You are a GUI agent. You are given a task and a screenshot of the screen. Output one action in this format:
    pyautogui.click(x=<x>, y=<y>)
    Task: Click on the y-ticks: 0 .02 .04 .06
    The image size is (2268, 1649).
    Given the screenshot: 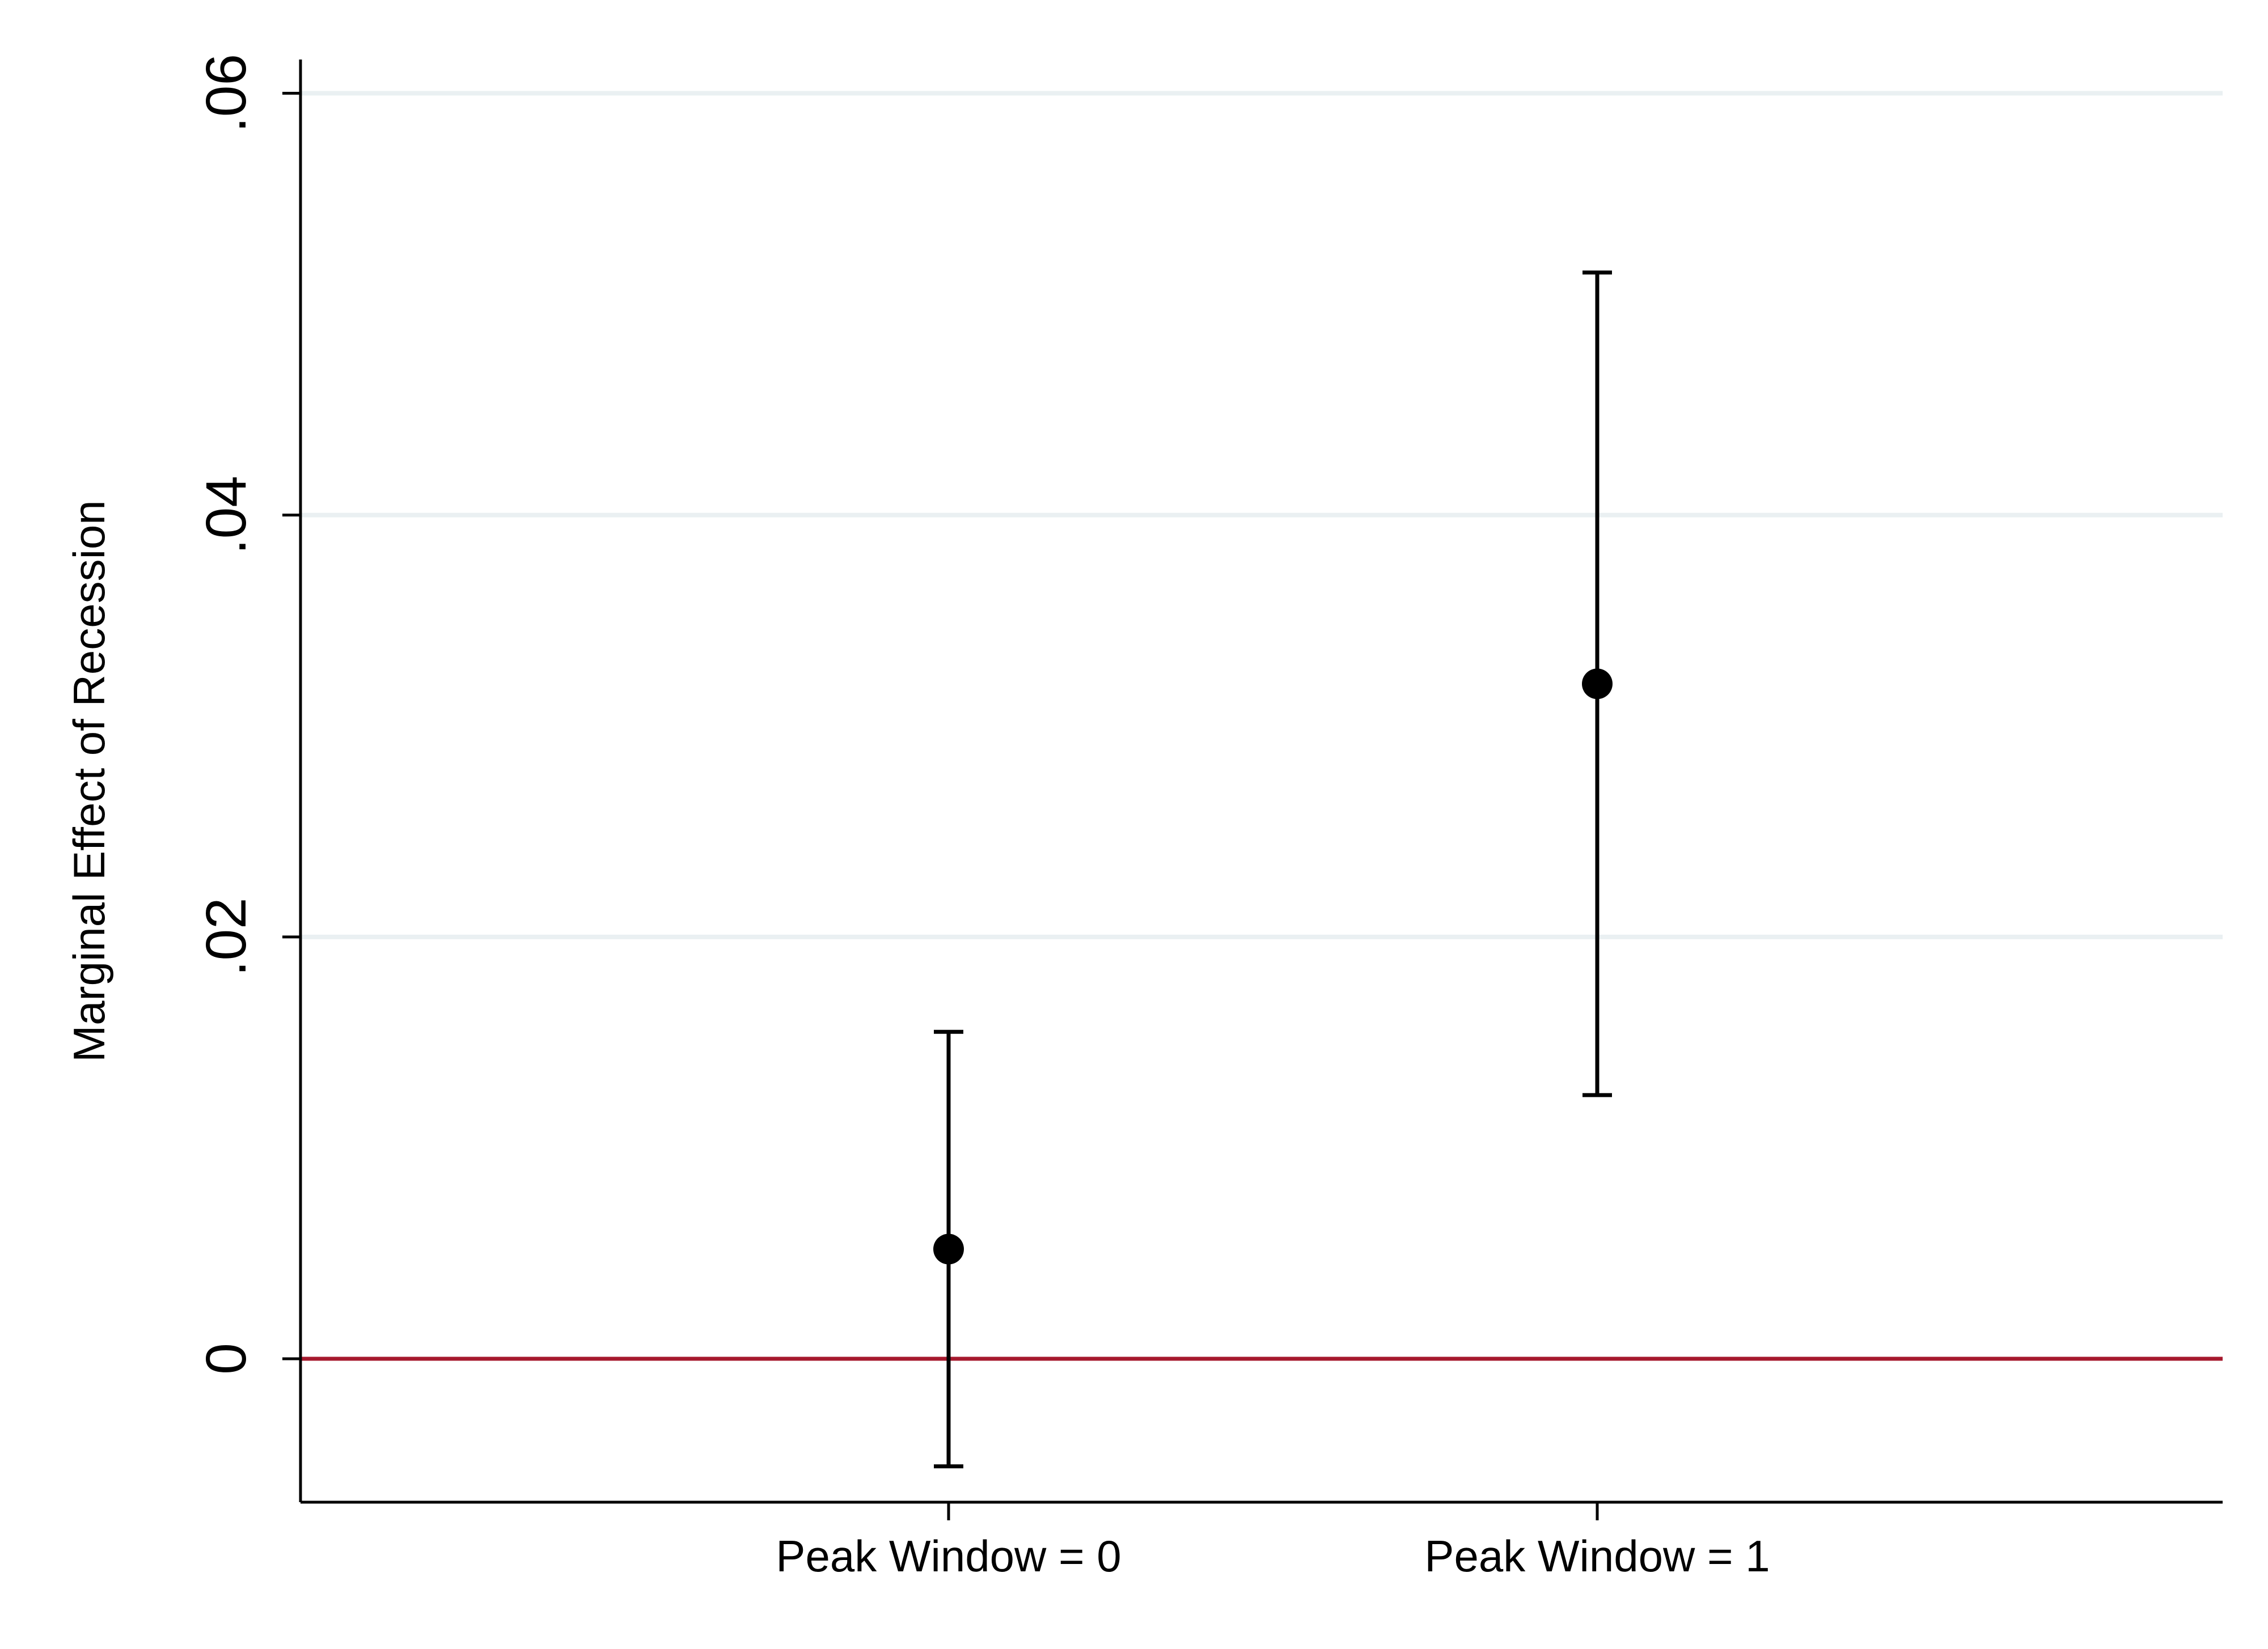 What is the action you would take?
    pyautogui.click(x=247, y=714)
    